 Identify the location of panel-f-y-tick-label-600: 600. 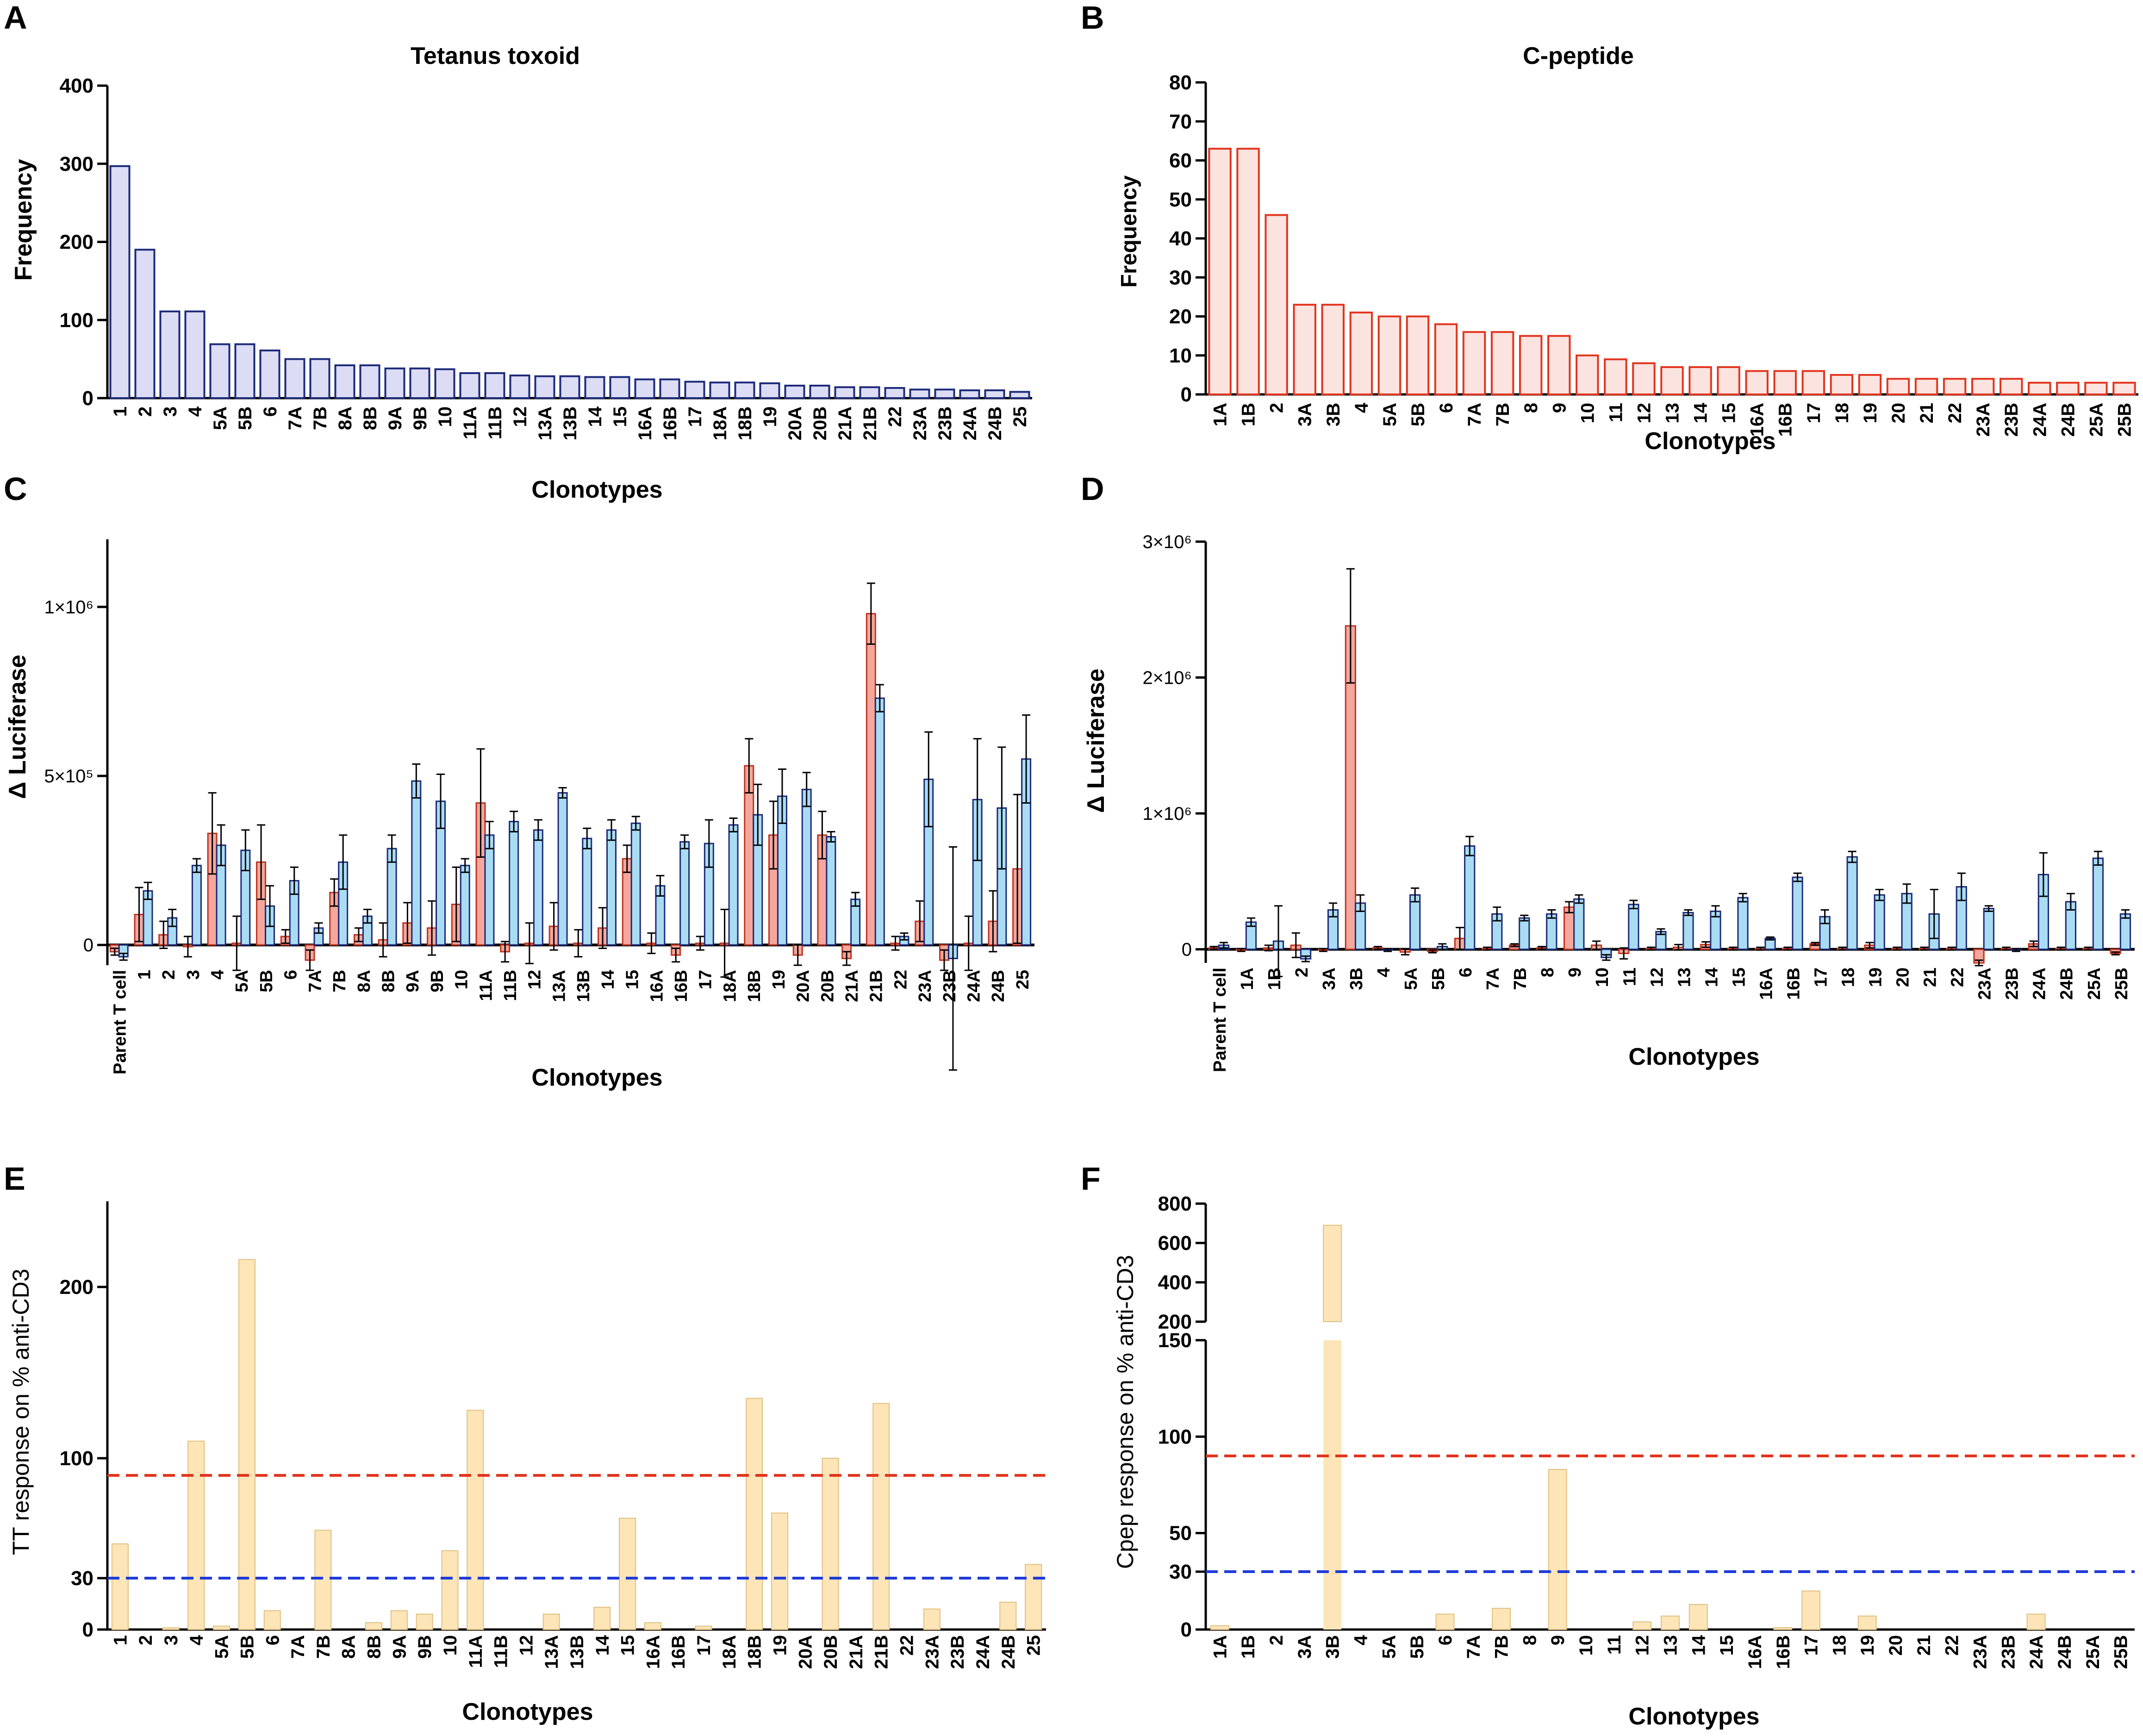
(1175, 1243).